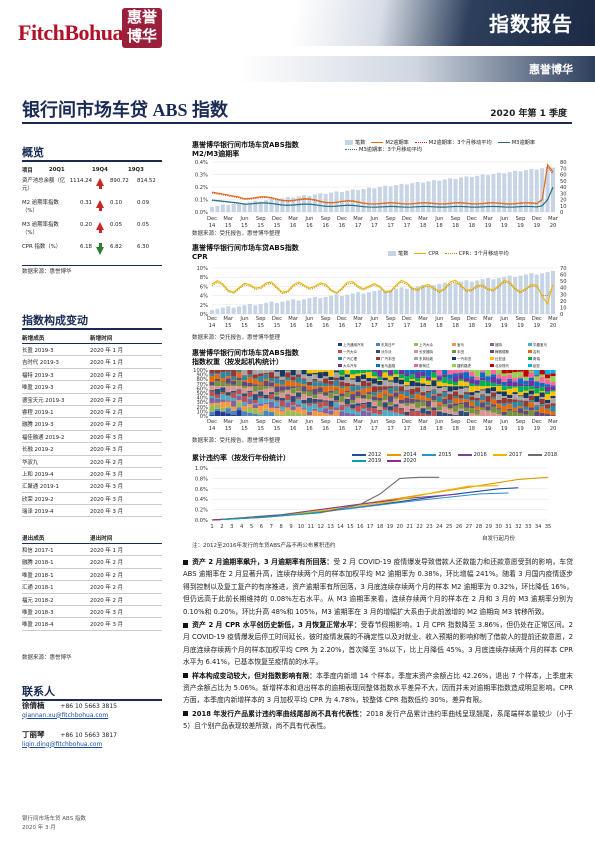 This screenshot has height=842, width=595. Describe the element at coordinates (241, 458) in the screenshot. I see `chart4-title: 累计违约率（按发行年份统计）` at that location.